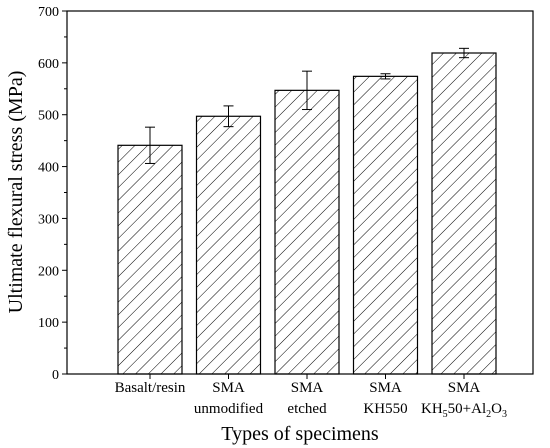 The height and width of the screenshot is (448, 550). Describe the element at coordinates (300, 434) in the screenshot. I see `x-axis-title: Types of specimens` at that location.